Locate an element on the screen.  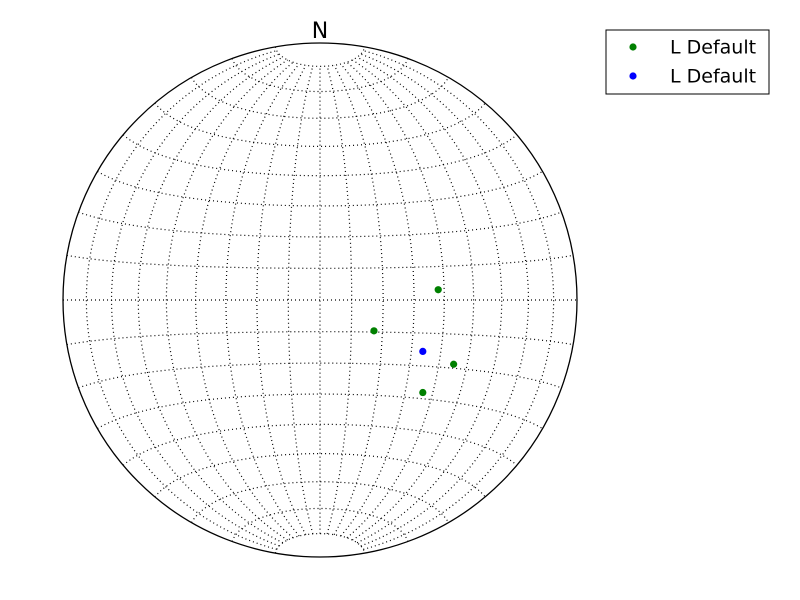
data-points is located at coordinates (414, 341).